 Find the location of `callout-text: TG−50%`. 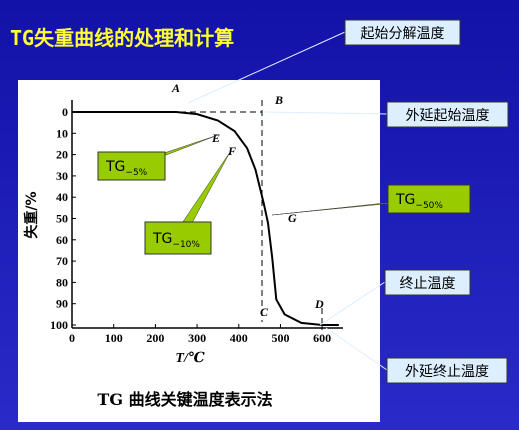

callout-text: TG−50% is located at coordinates (419, 201).